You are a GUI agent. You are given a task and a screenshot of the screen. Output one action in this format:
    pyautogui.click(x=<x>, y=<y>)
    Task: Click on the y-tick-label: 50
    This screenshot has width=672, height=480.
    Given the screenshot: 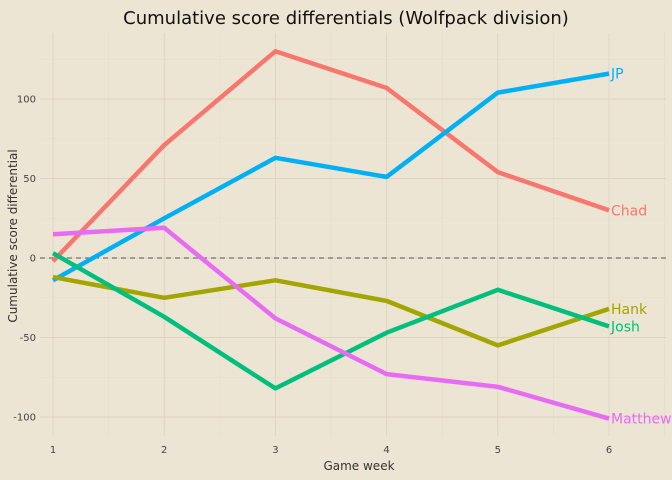 What is the action you would take?
    pyautogui.click(x=29, y=179)
    